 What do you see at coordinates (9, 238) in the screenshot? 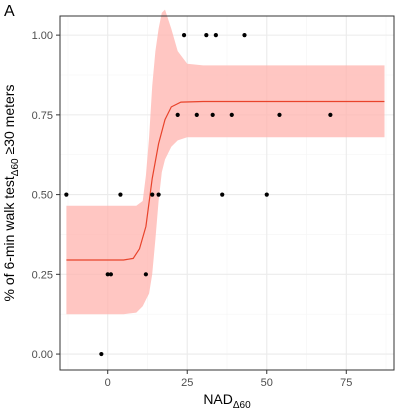
I see `y-axis-title-pre: % of 6-min walk test` at bounding box center [9, 238].